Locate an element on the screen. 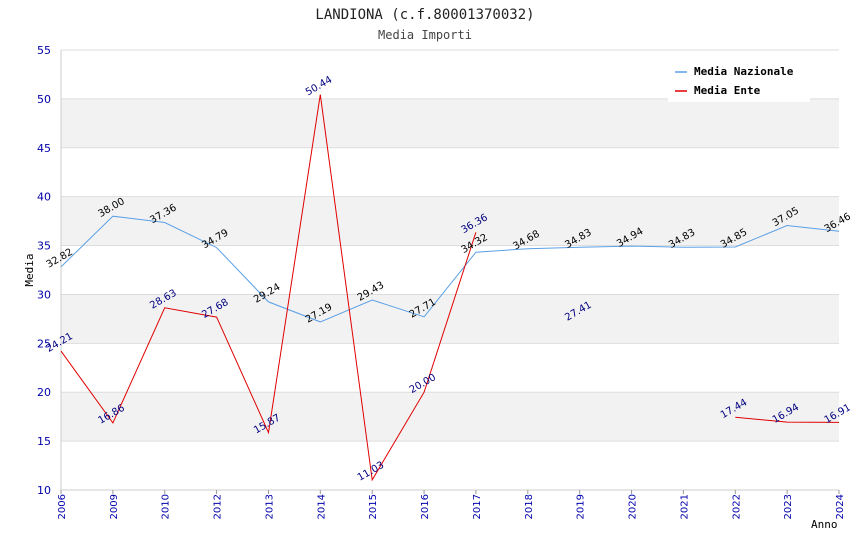 The height and width of the screenshot is (550, 850). x-tick-label: 2021 is located at coordinates (684, 506).